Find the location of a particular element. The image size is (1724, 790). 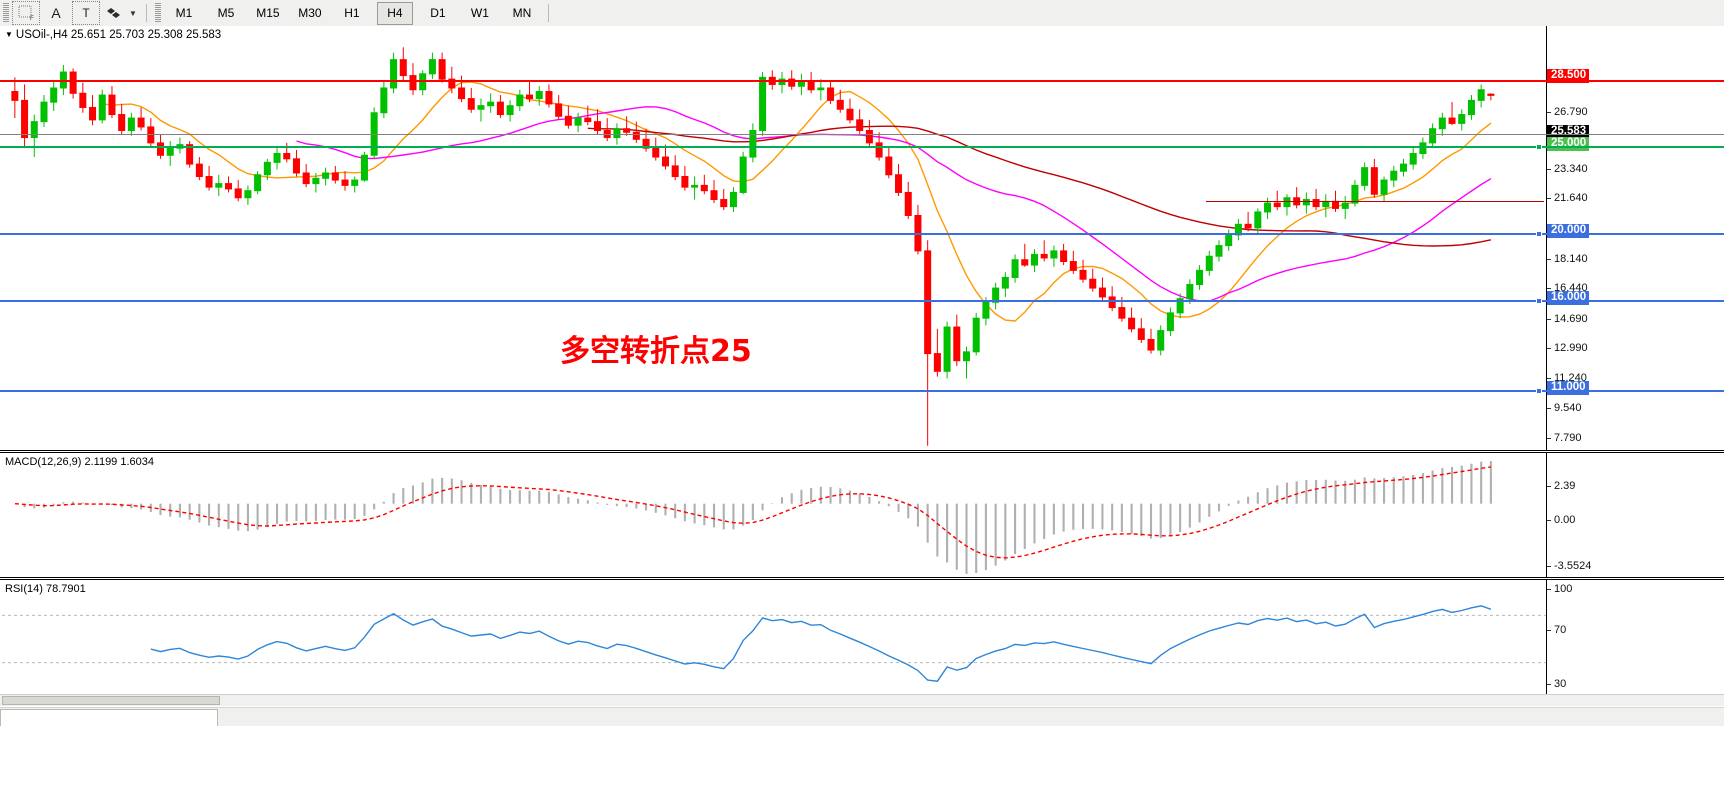

svg-text: F is located at coordinates (32, 18).